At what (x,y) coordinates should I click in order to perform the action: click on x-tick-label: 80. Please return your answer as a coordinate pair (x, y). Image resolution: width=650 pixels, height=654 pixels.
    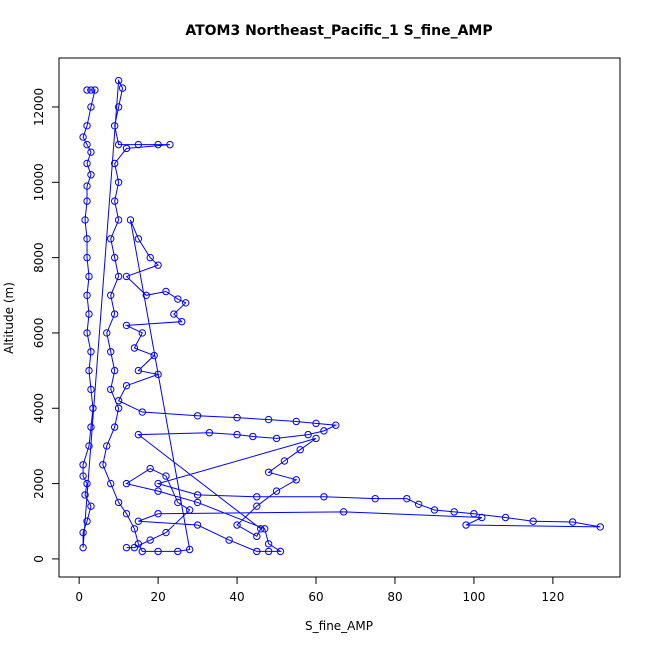
    Looking at the image, I should click on (394, 597).